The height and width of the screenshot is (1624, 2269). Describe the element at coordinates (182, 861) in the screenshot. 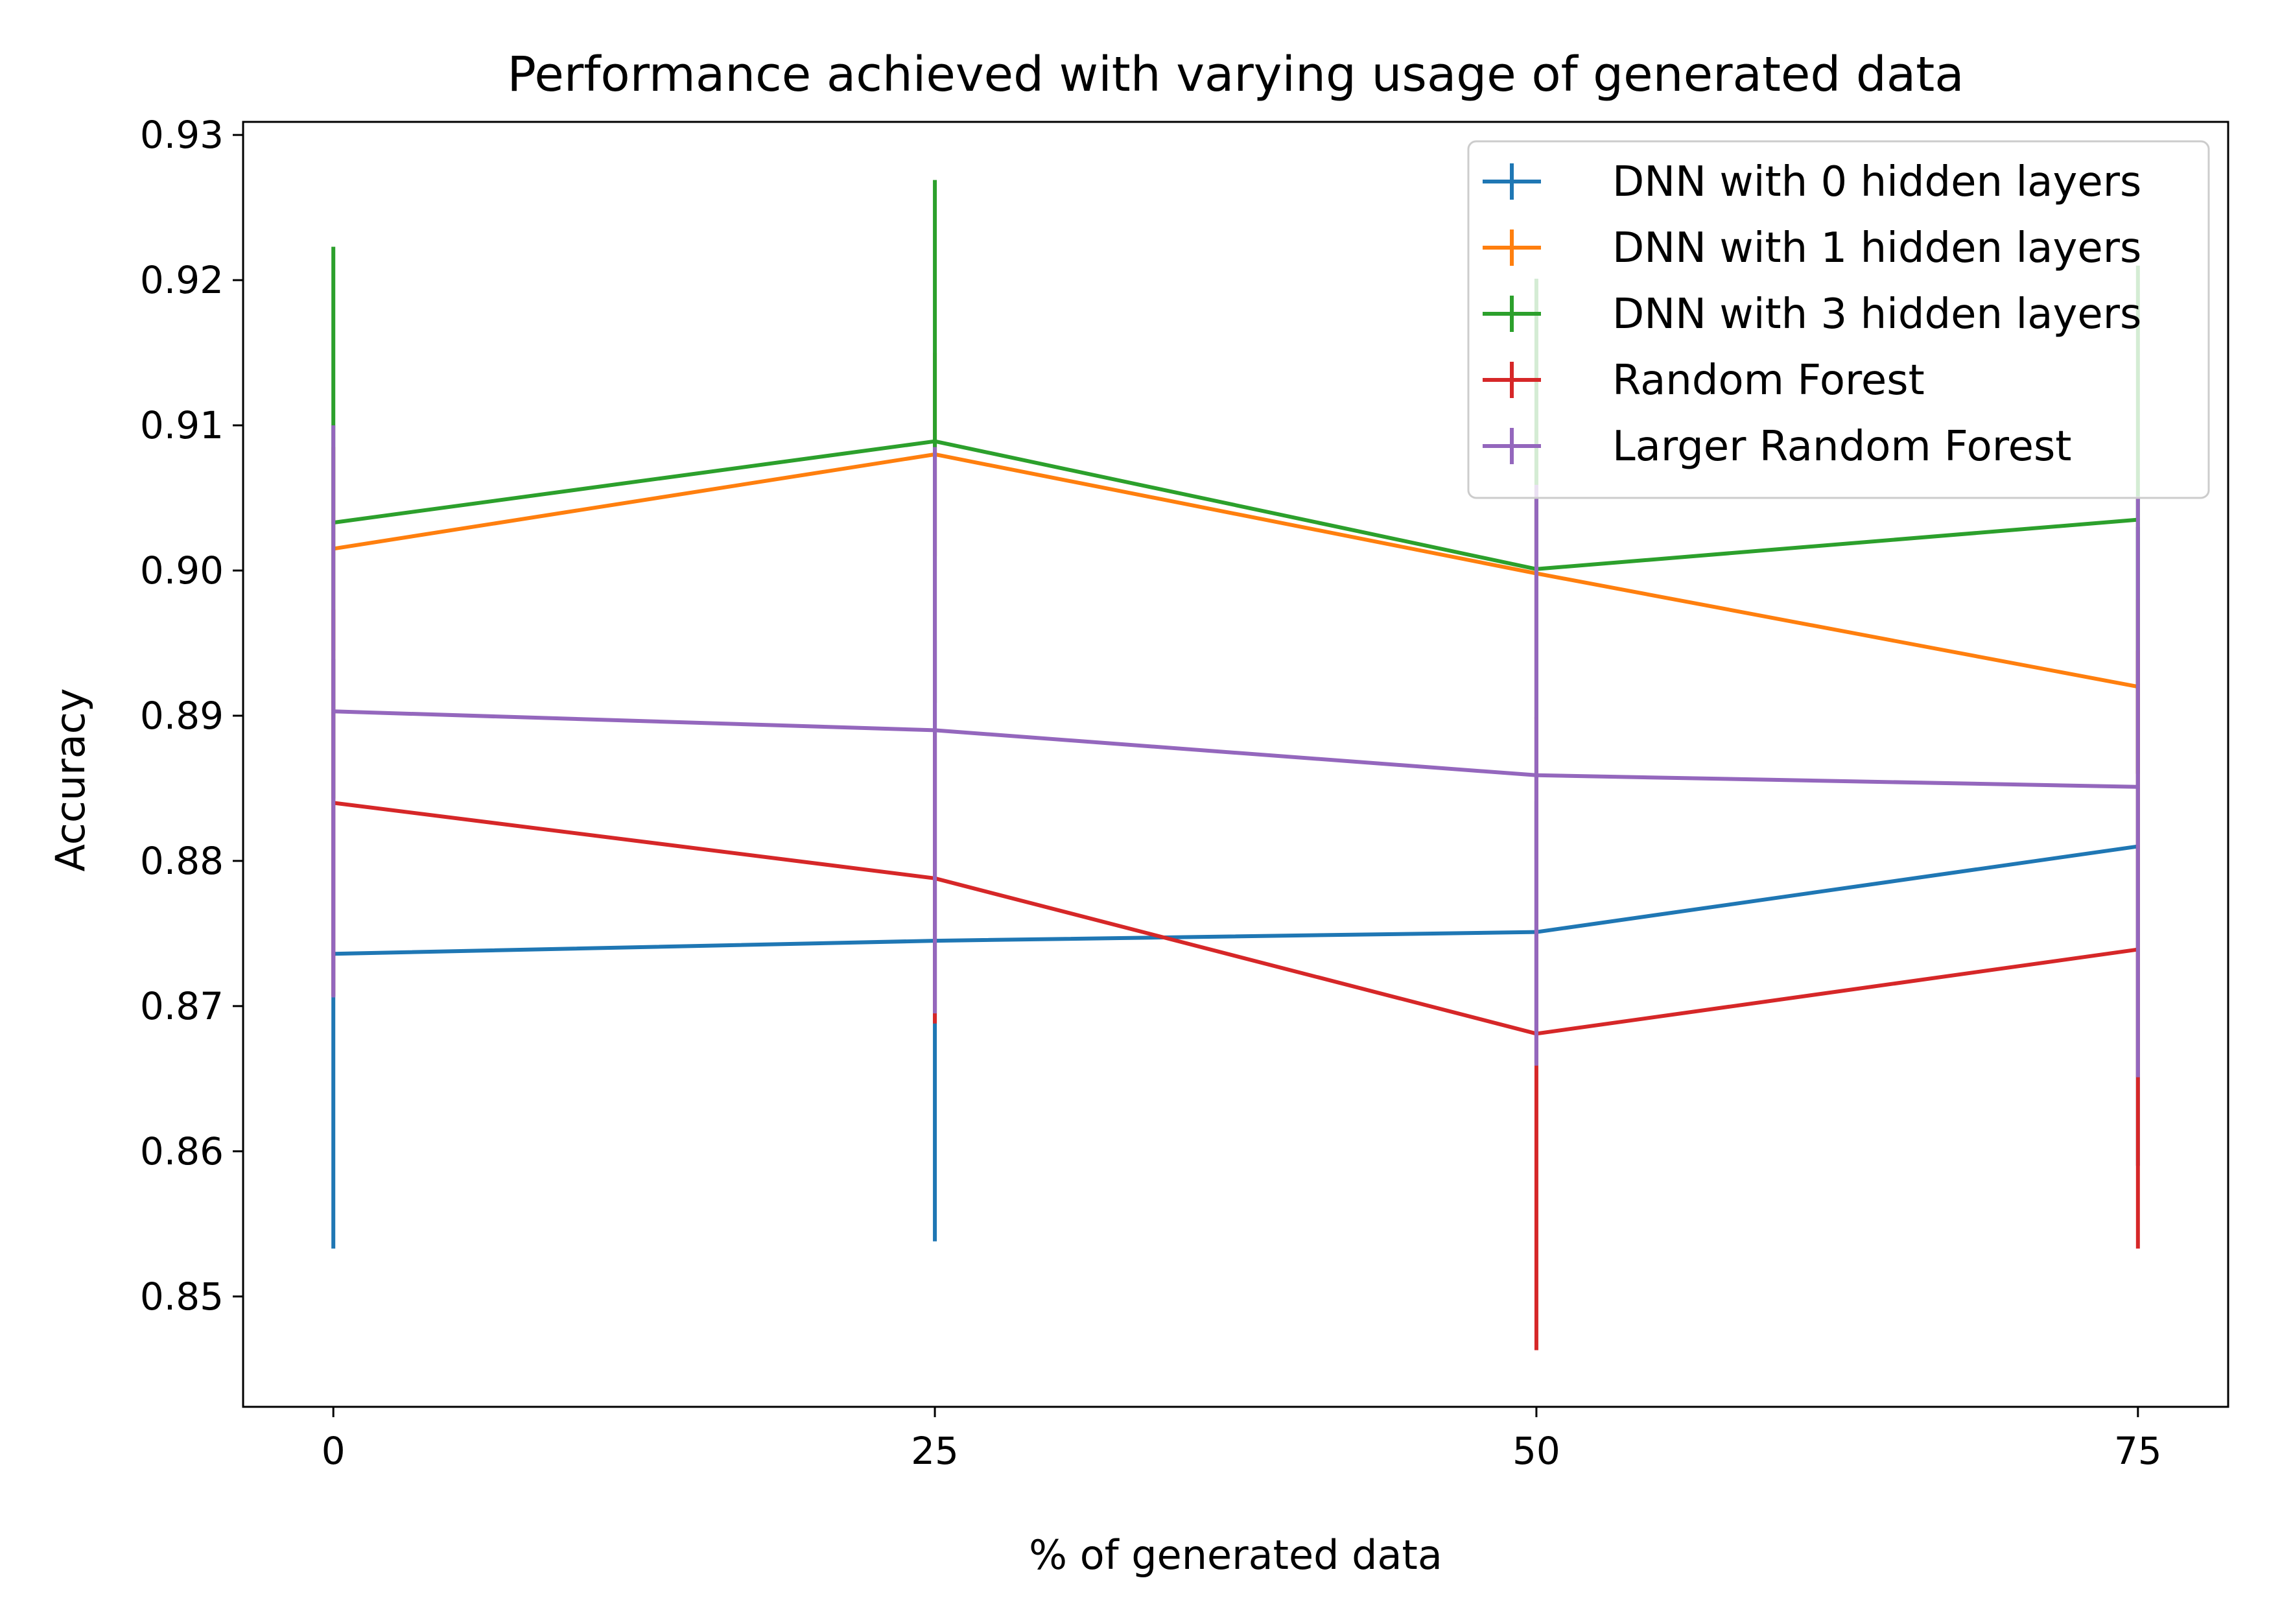

I see `y-tick-label: 0.88` at that location.